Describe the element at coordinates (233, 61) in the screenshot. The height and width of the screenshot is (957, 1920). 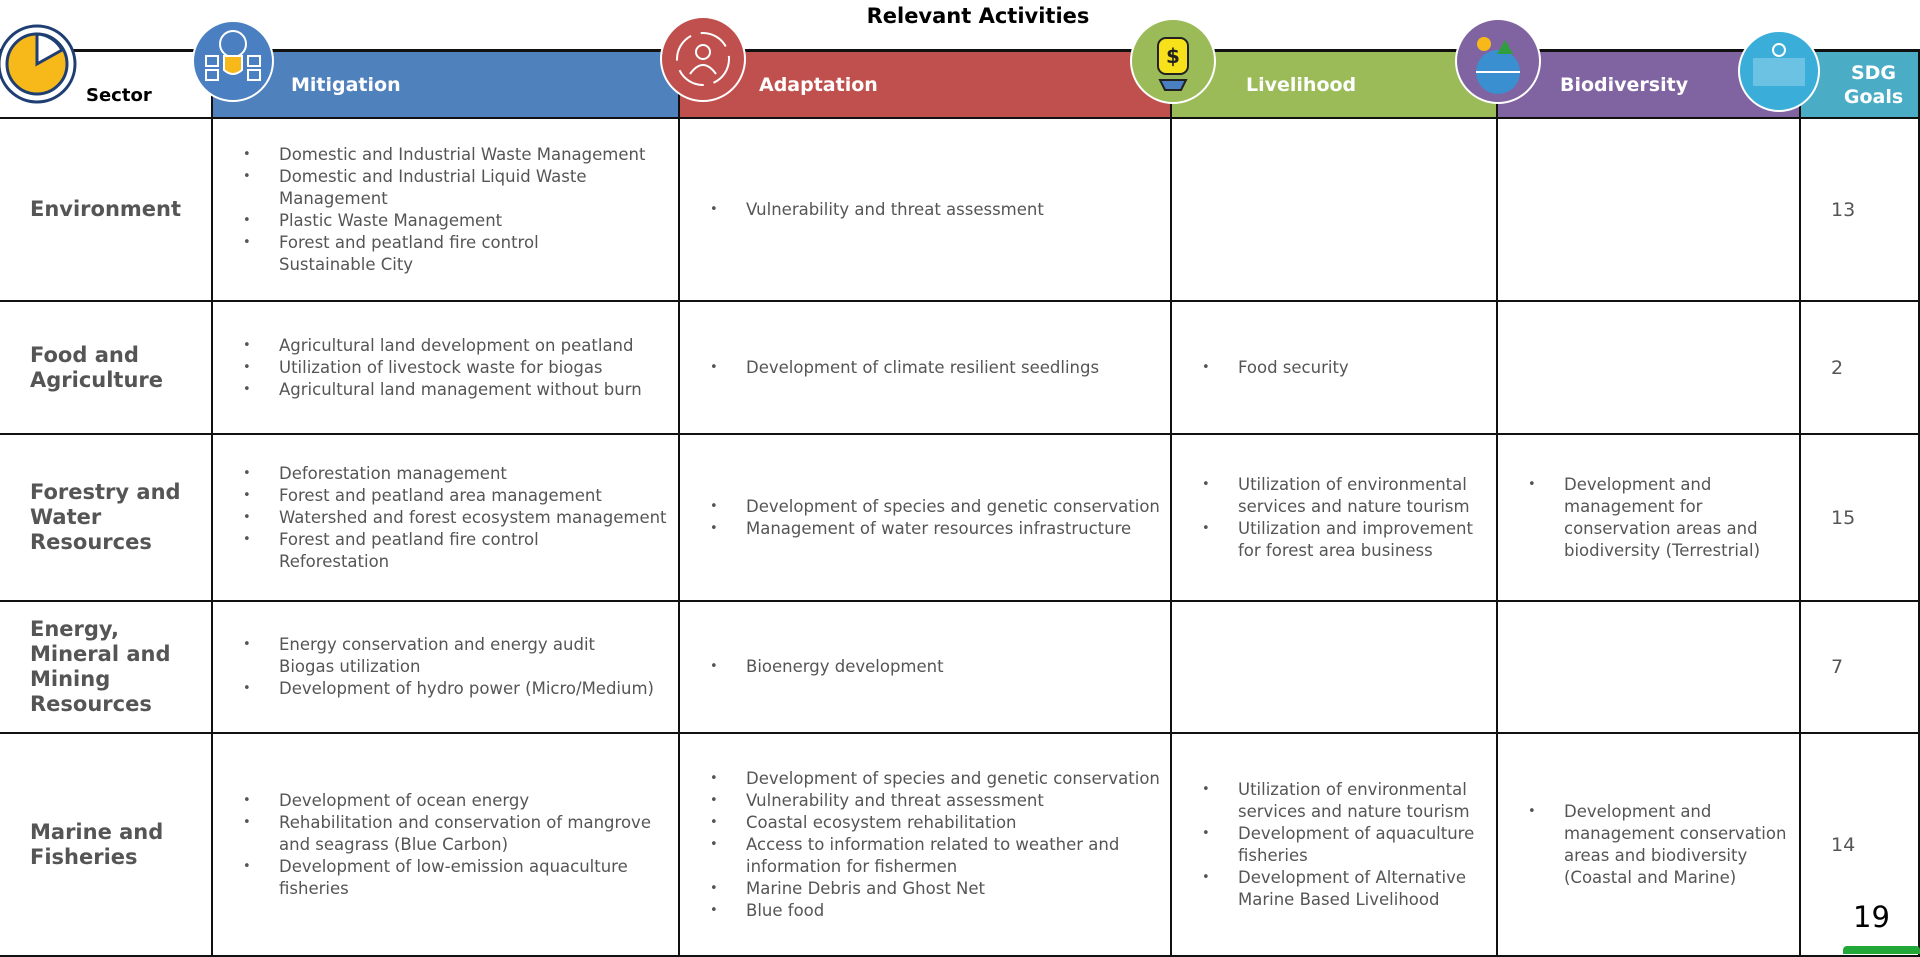
I see `mitigation-icon` at that location.